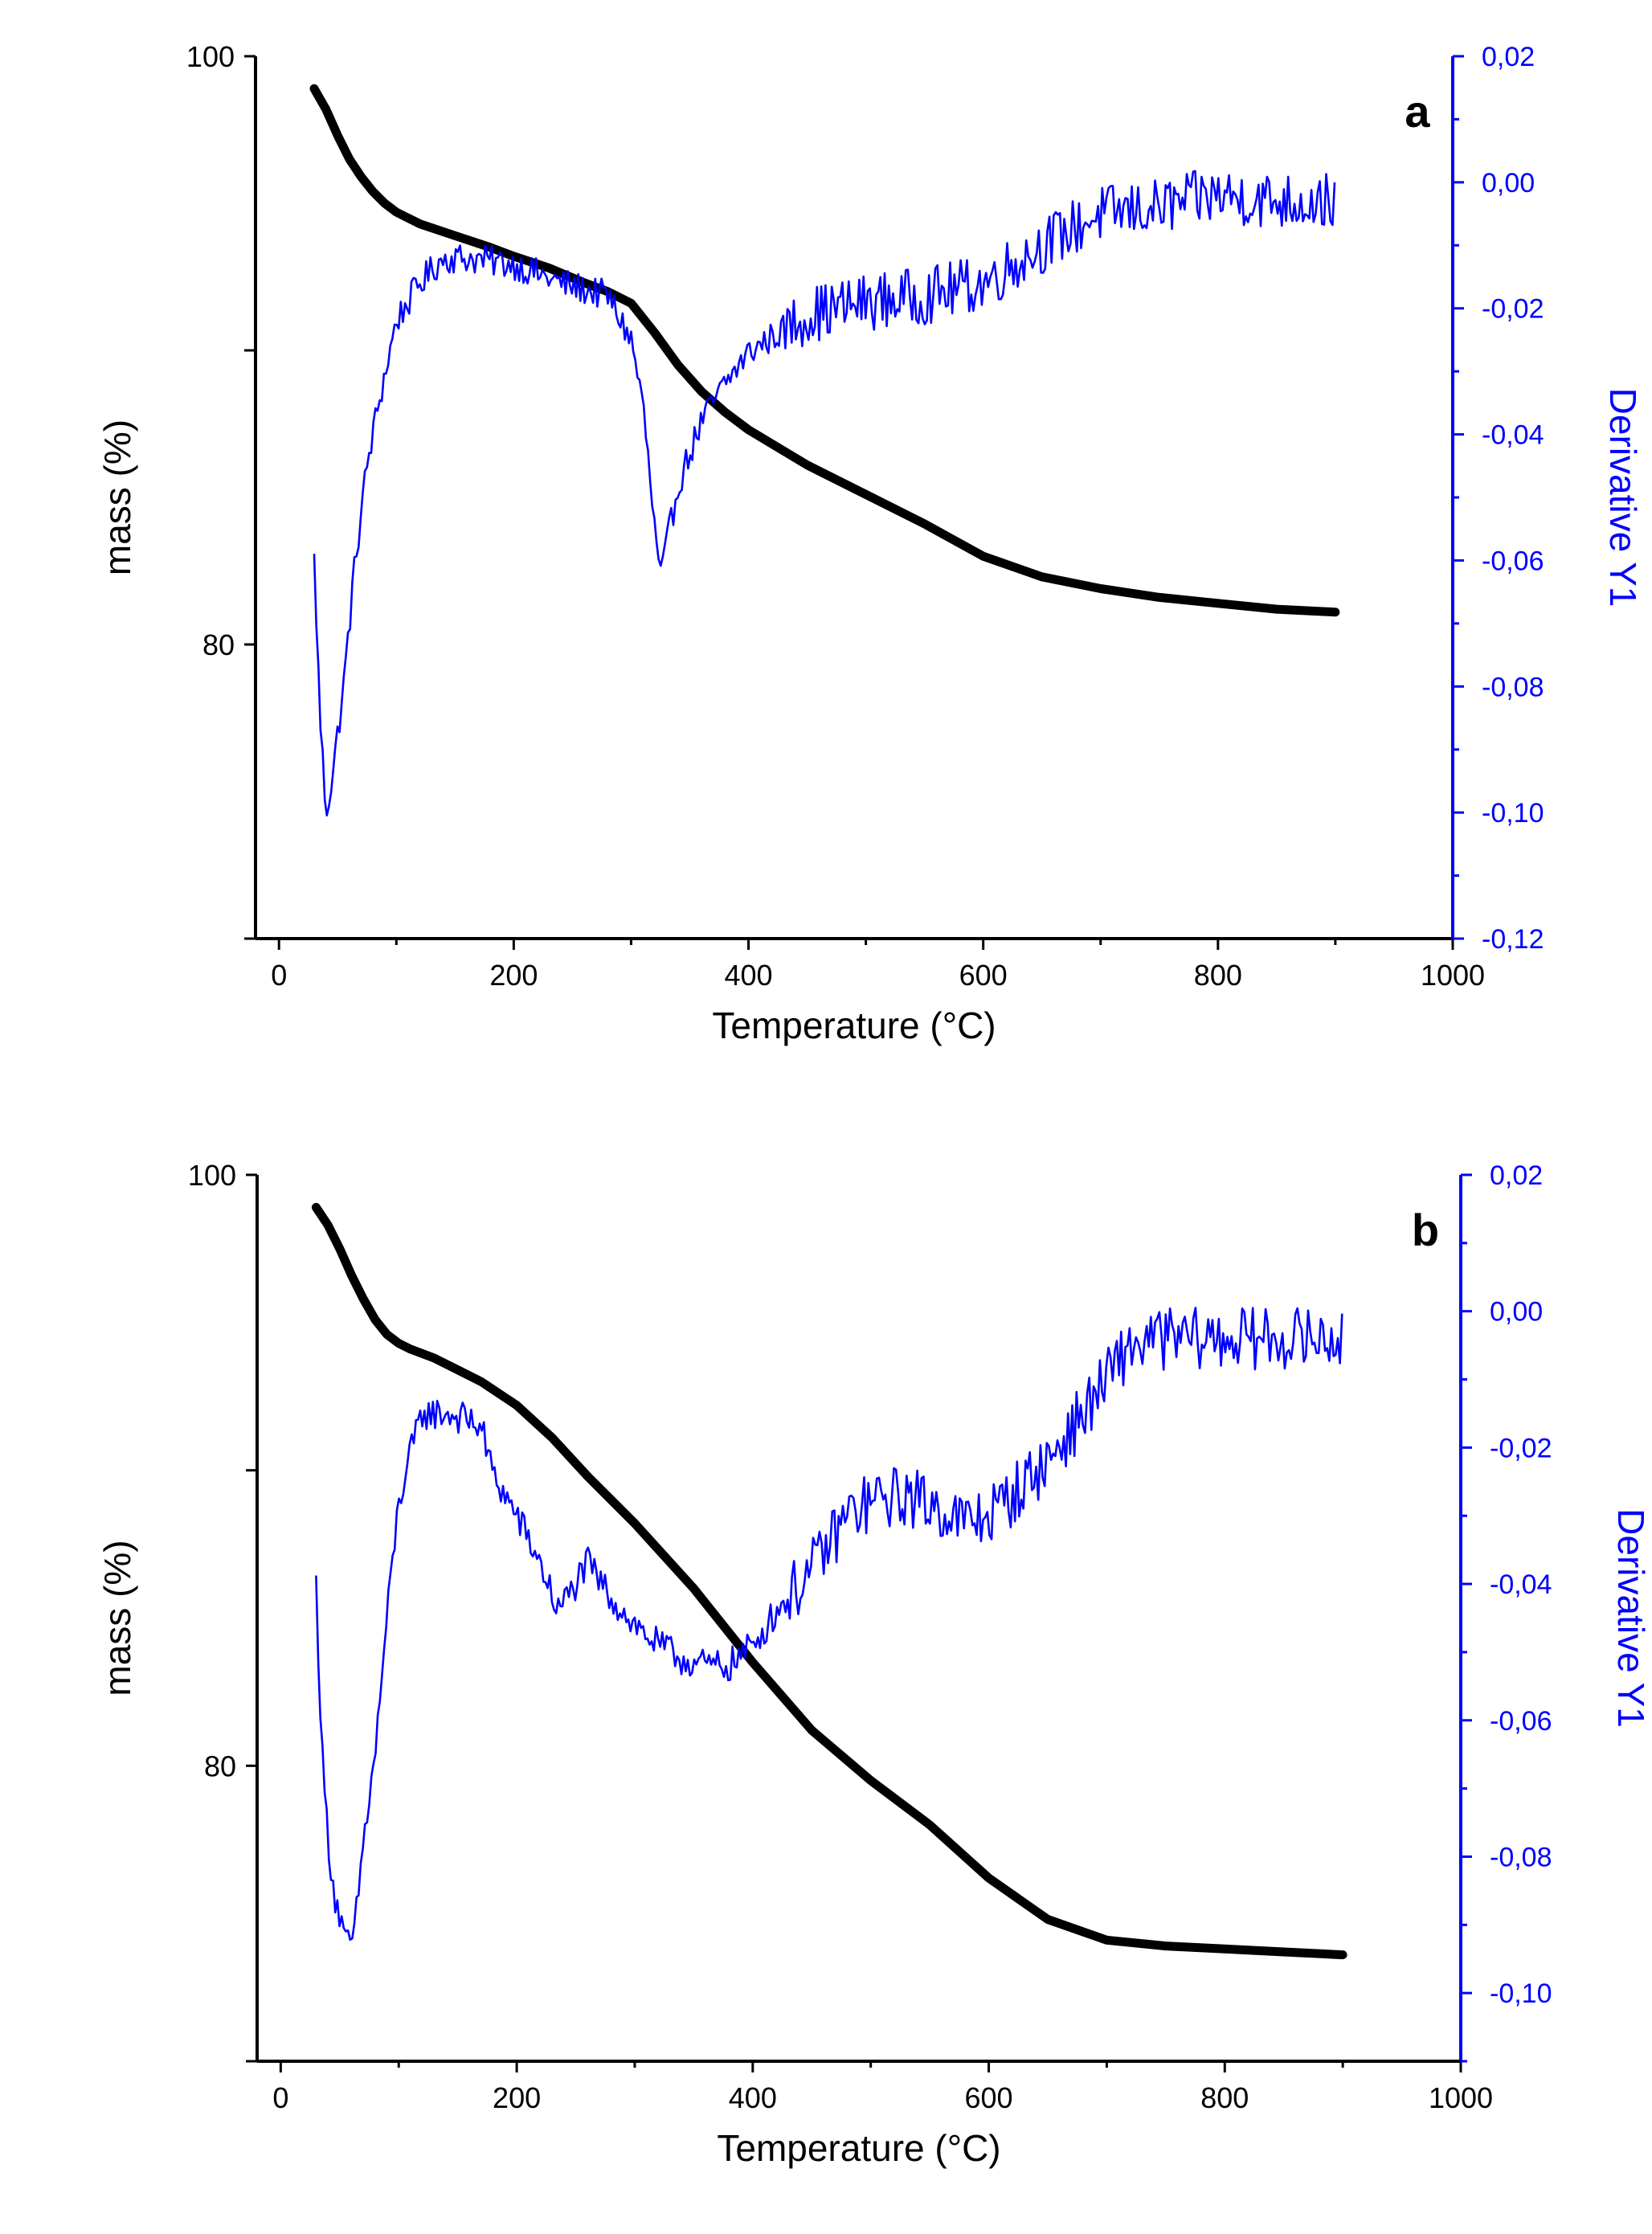 This screenshot has height=2234, width=1652. Describe the element at coordinates (1426, 1230) in the screenshot. I see `panel-label: b` at that location.